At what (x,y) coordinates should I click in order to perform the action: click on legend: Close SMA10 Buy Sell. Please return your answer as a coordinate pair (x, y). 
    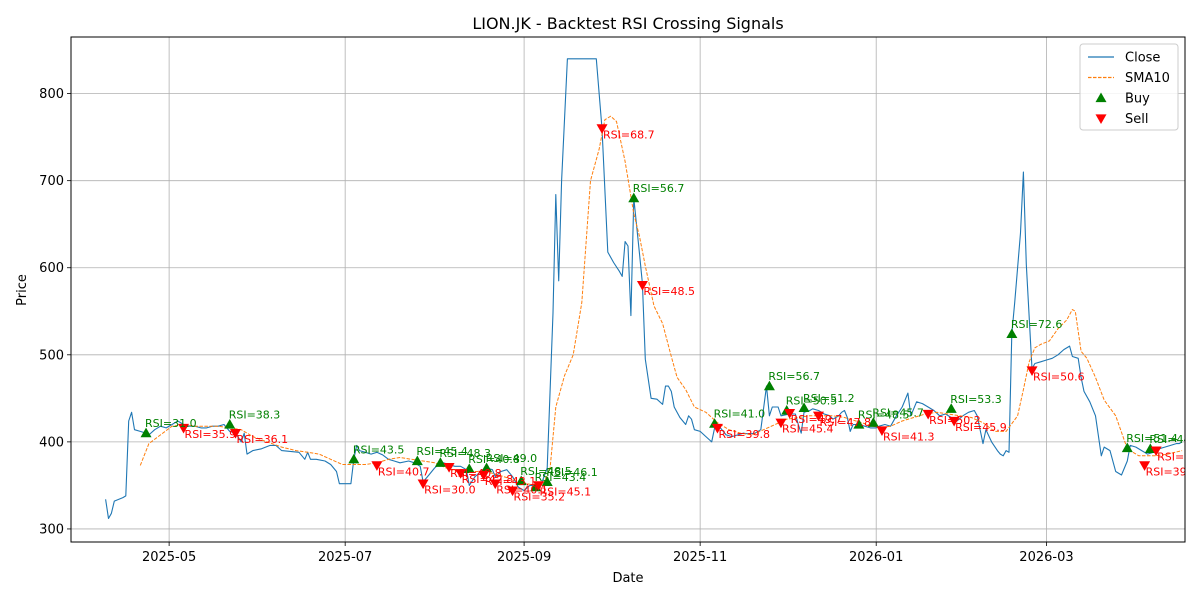
    Looking at the image, I should click on (1129, 87).